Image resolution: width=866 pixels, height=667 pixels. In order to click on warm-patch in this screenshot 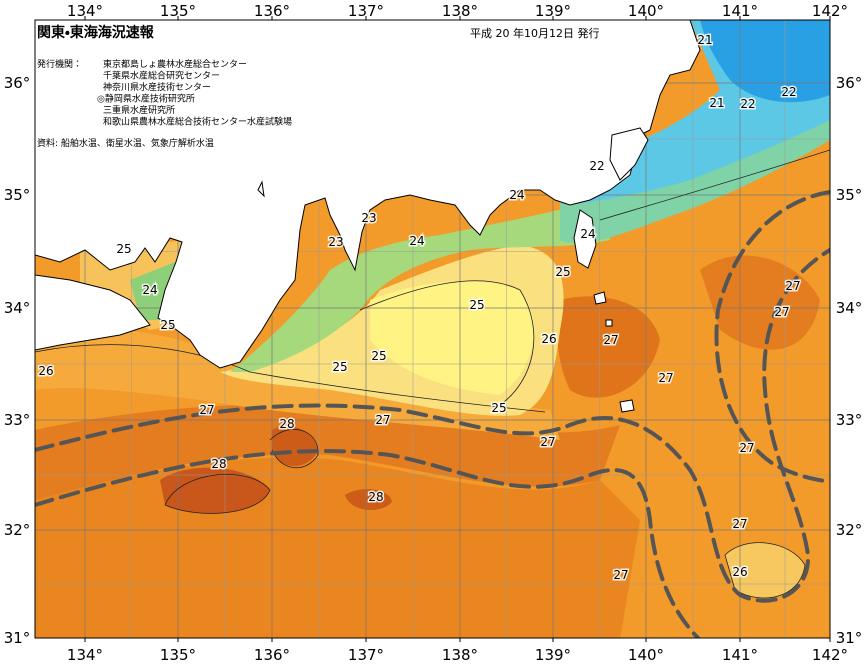, I will do `click(608, 347)`.